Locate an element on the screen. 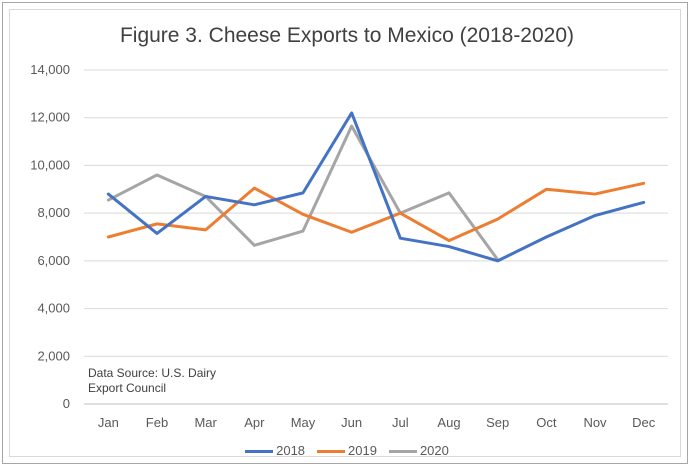 The width and height of the screenshot is (694, 468). x-tick-label: Jul is located at coordinates (400, 422).